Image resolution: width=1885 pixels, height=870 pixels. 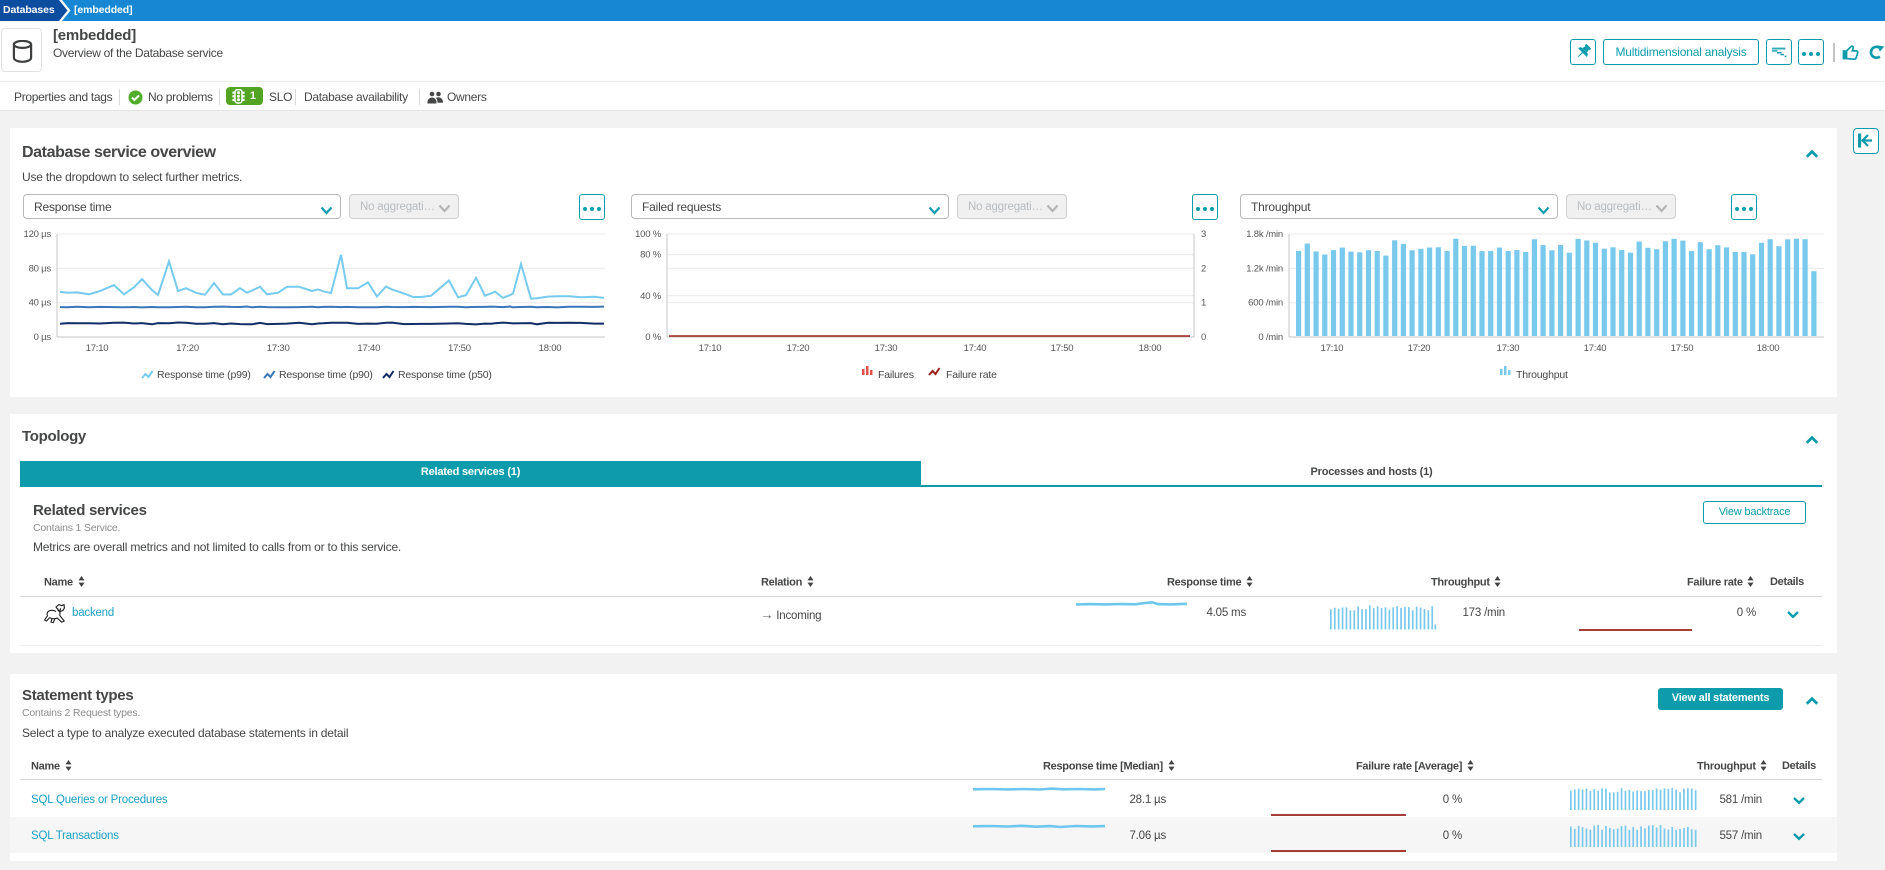 I want to click on svg-text: 40 µs, so click(x=40, y=303).